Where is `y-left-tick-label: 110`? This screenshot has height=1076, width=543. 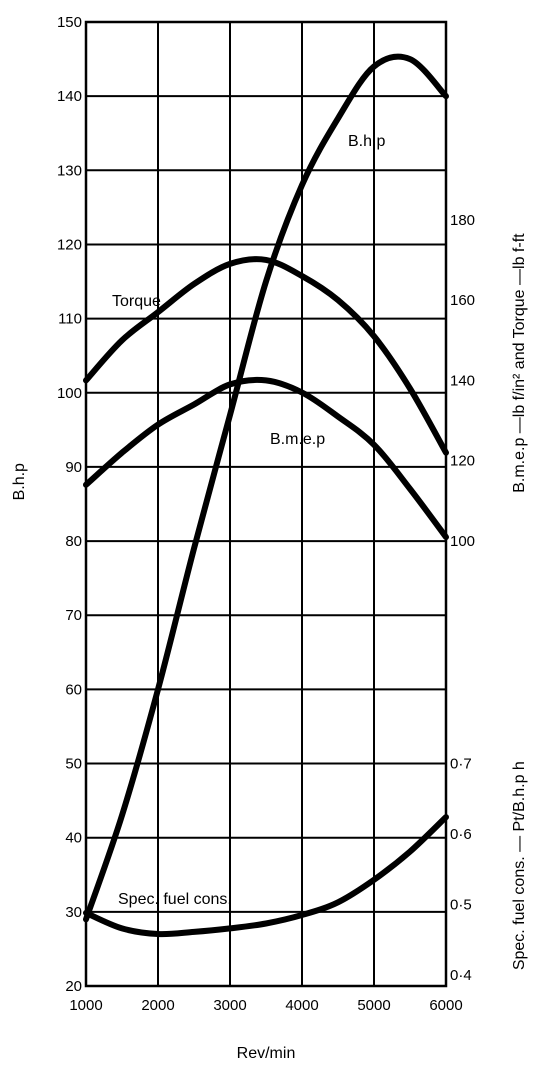 y-left-tick-label: 110 is located at coordinates (70, 319).